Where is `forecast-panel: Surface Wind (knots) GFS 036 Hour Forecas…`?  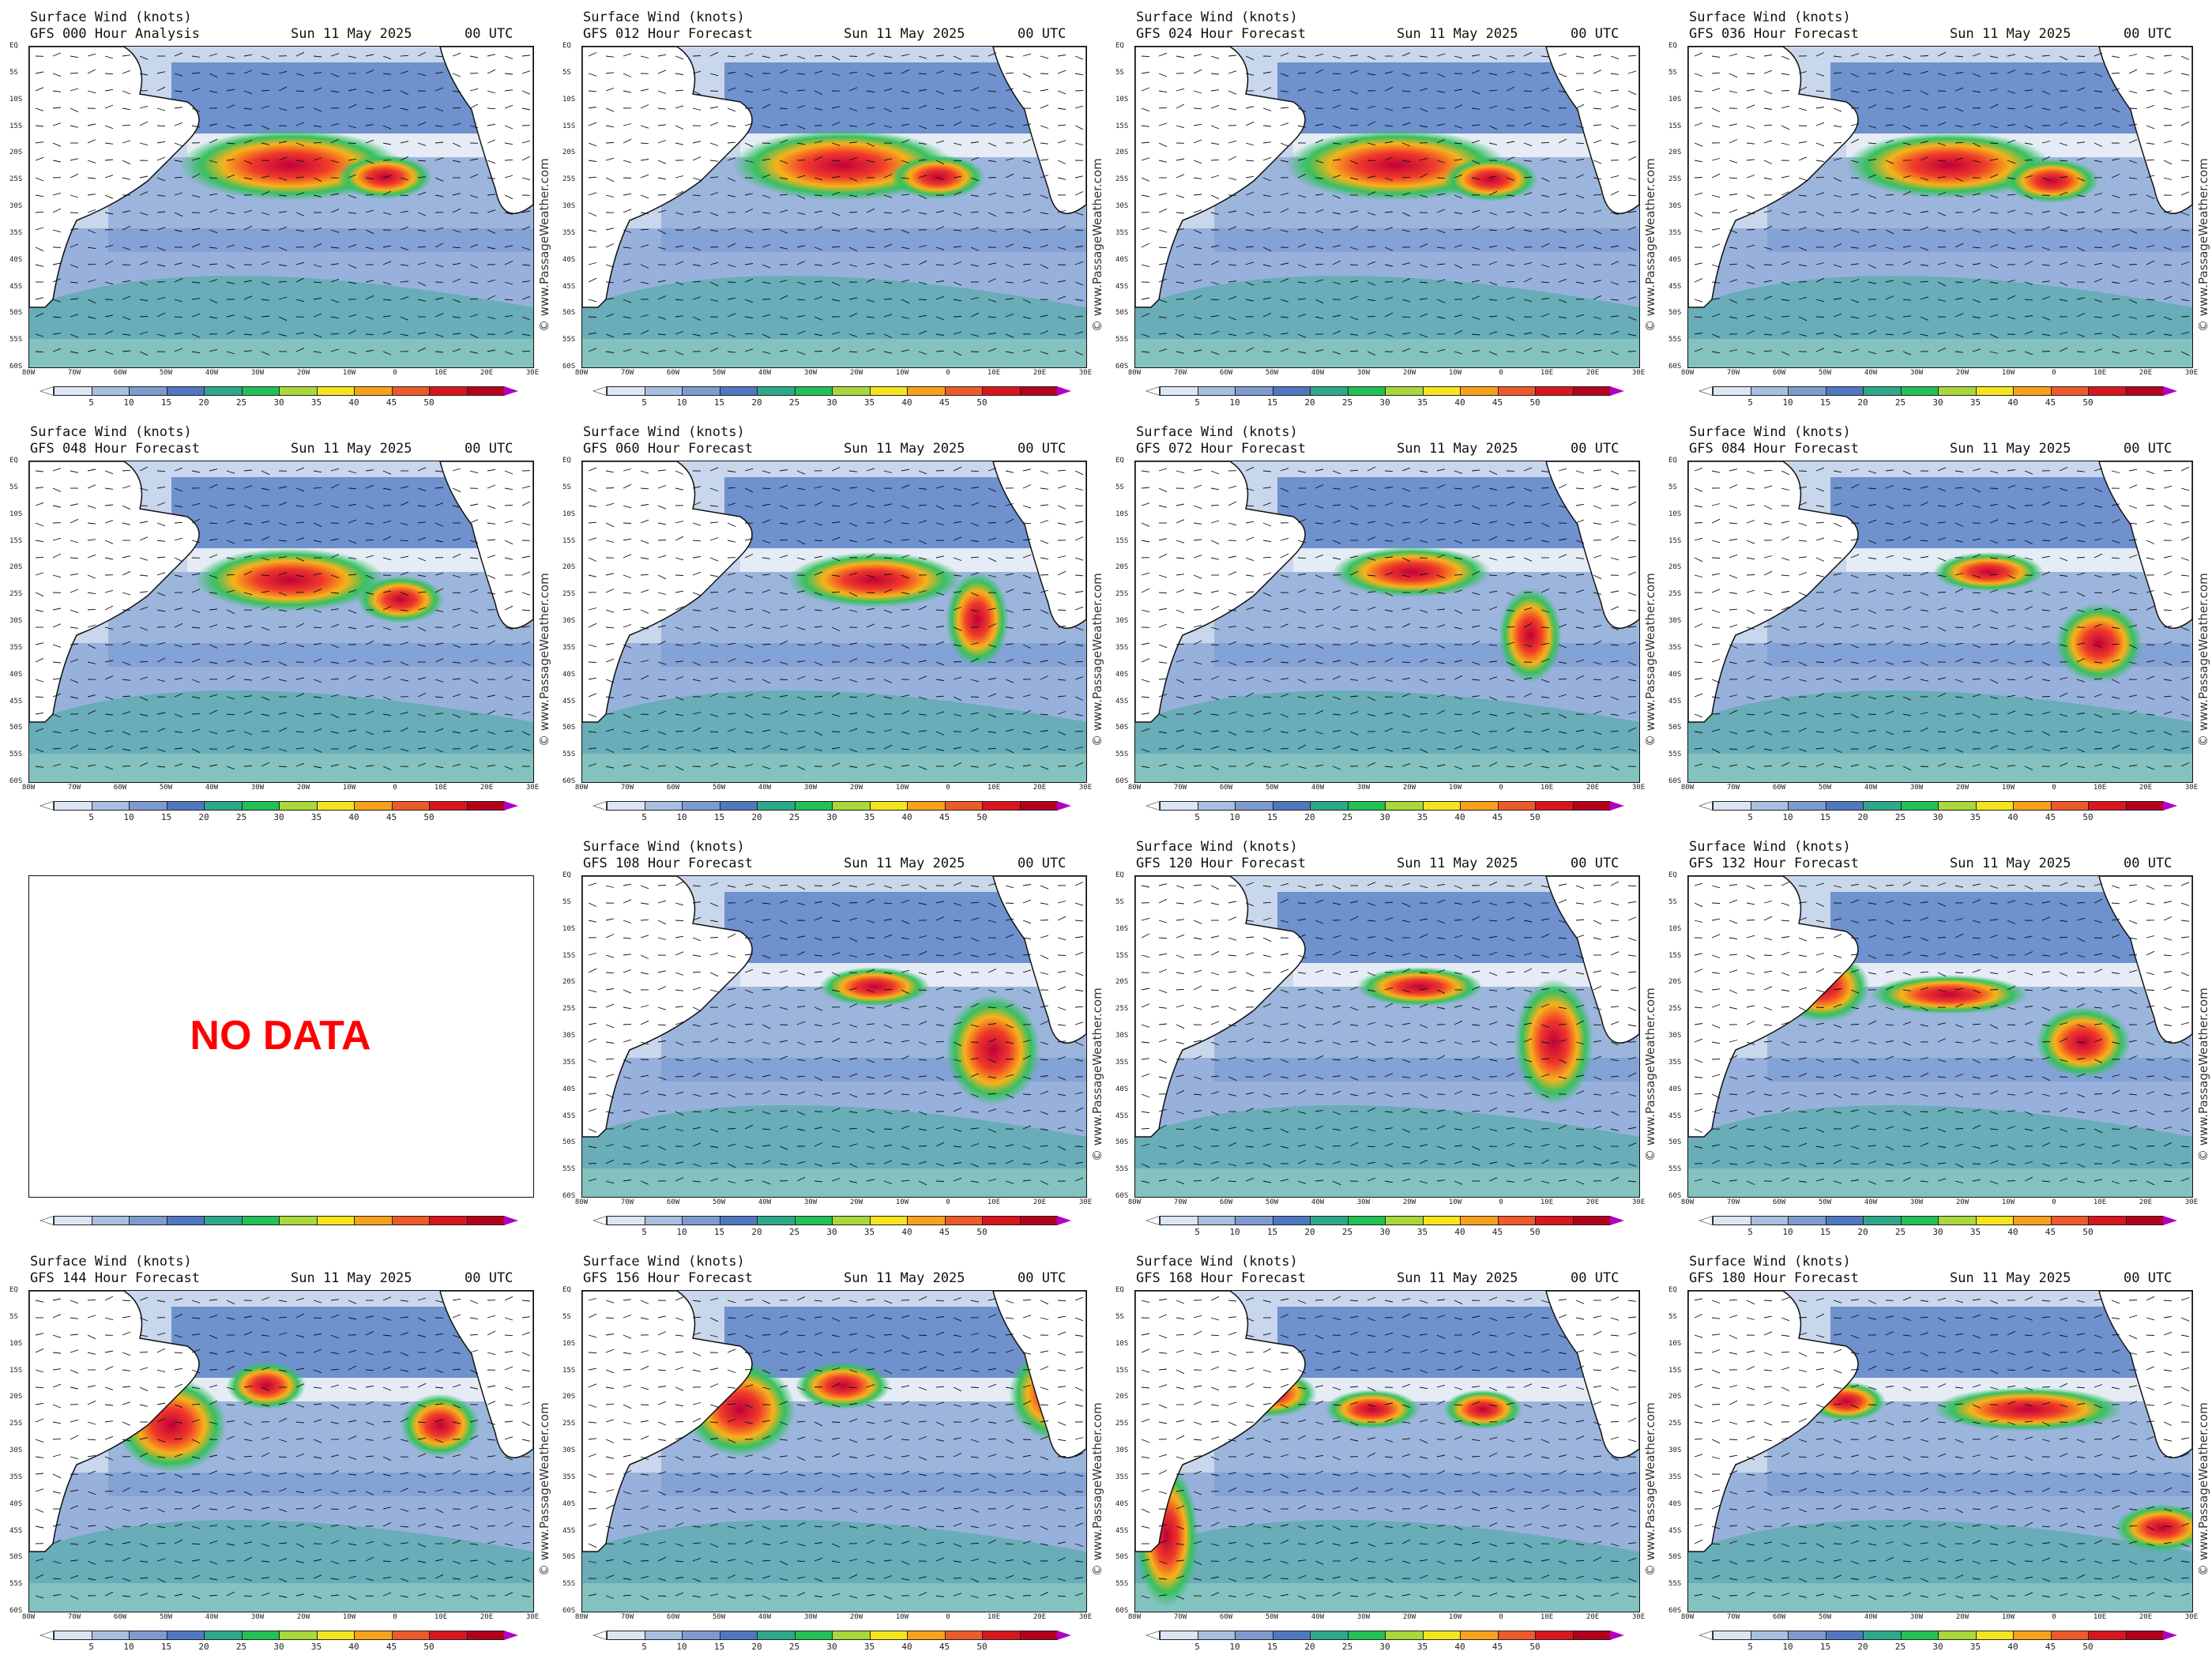
forecast-panel: Surface Wind (knots) GFS 036 Hour Forecas… is located at coordinates (1935, 207).